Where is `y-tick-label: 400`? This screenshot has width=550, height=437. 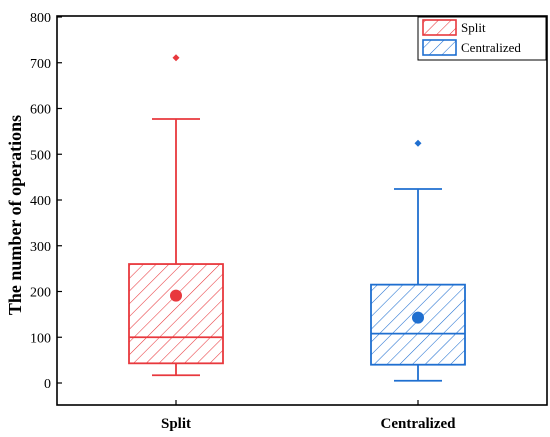 y-tick-label: 400 is located at coordinates (40, 201).